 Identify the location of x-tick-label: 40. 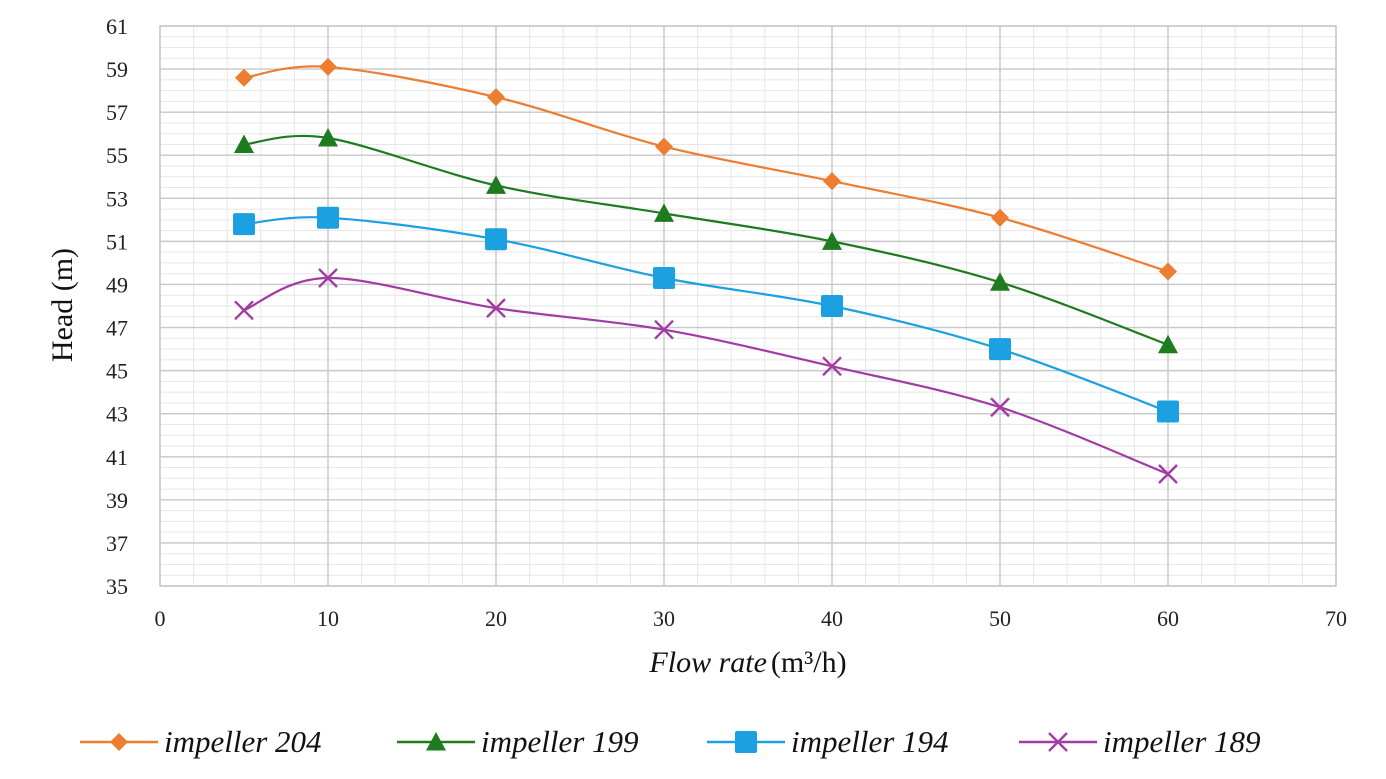
(832, 618).